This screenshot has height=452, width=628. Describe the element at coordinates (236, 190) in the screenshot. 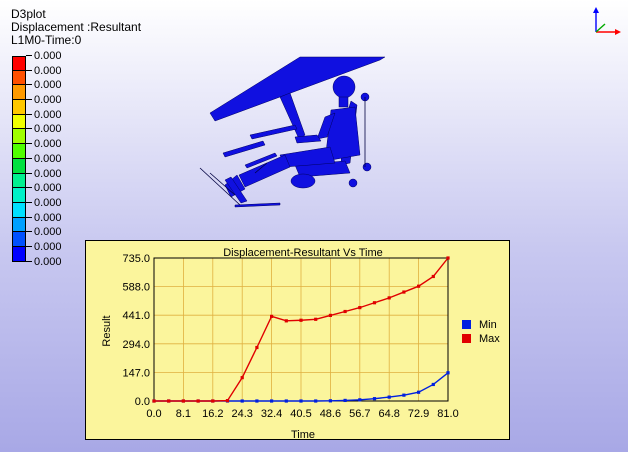

I see `pedal` at that location.